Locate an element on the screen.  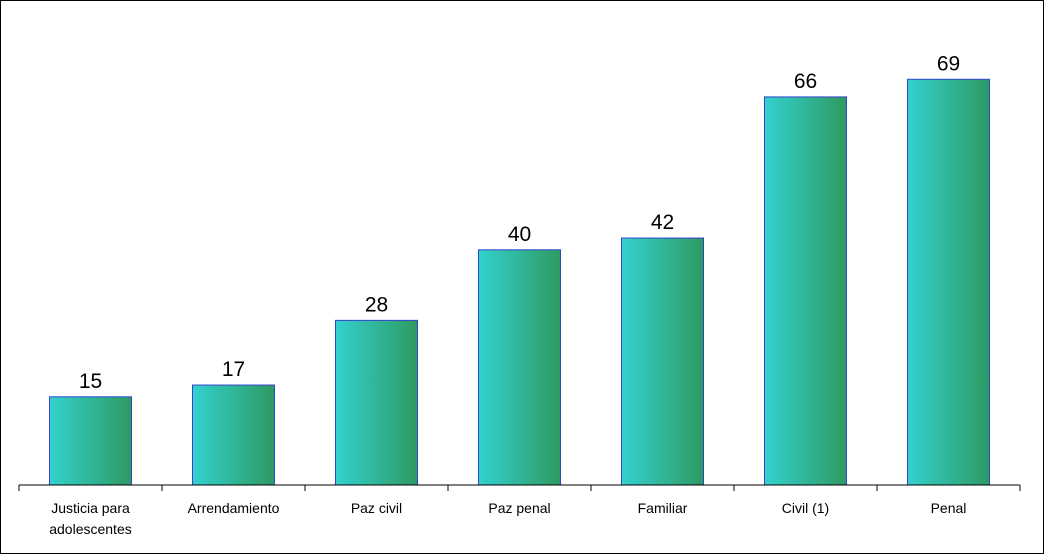
category-label-line: Justicia para is located at coordinates (90, 508).